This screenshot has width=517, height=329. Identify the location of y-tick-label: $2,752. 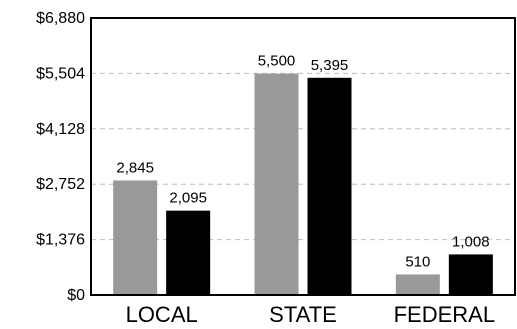
(60, 184).